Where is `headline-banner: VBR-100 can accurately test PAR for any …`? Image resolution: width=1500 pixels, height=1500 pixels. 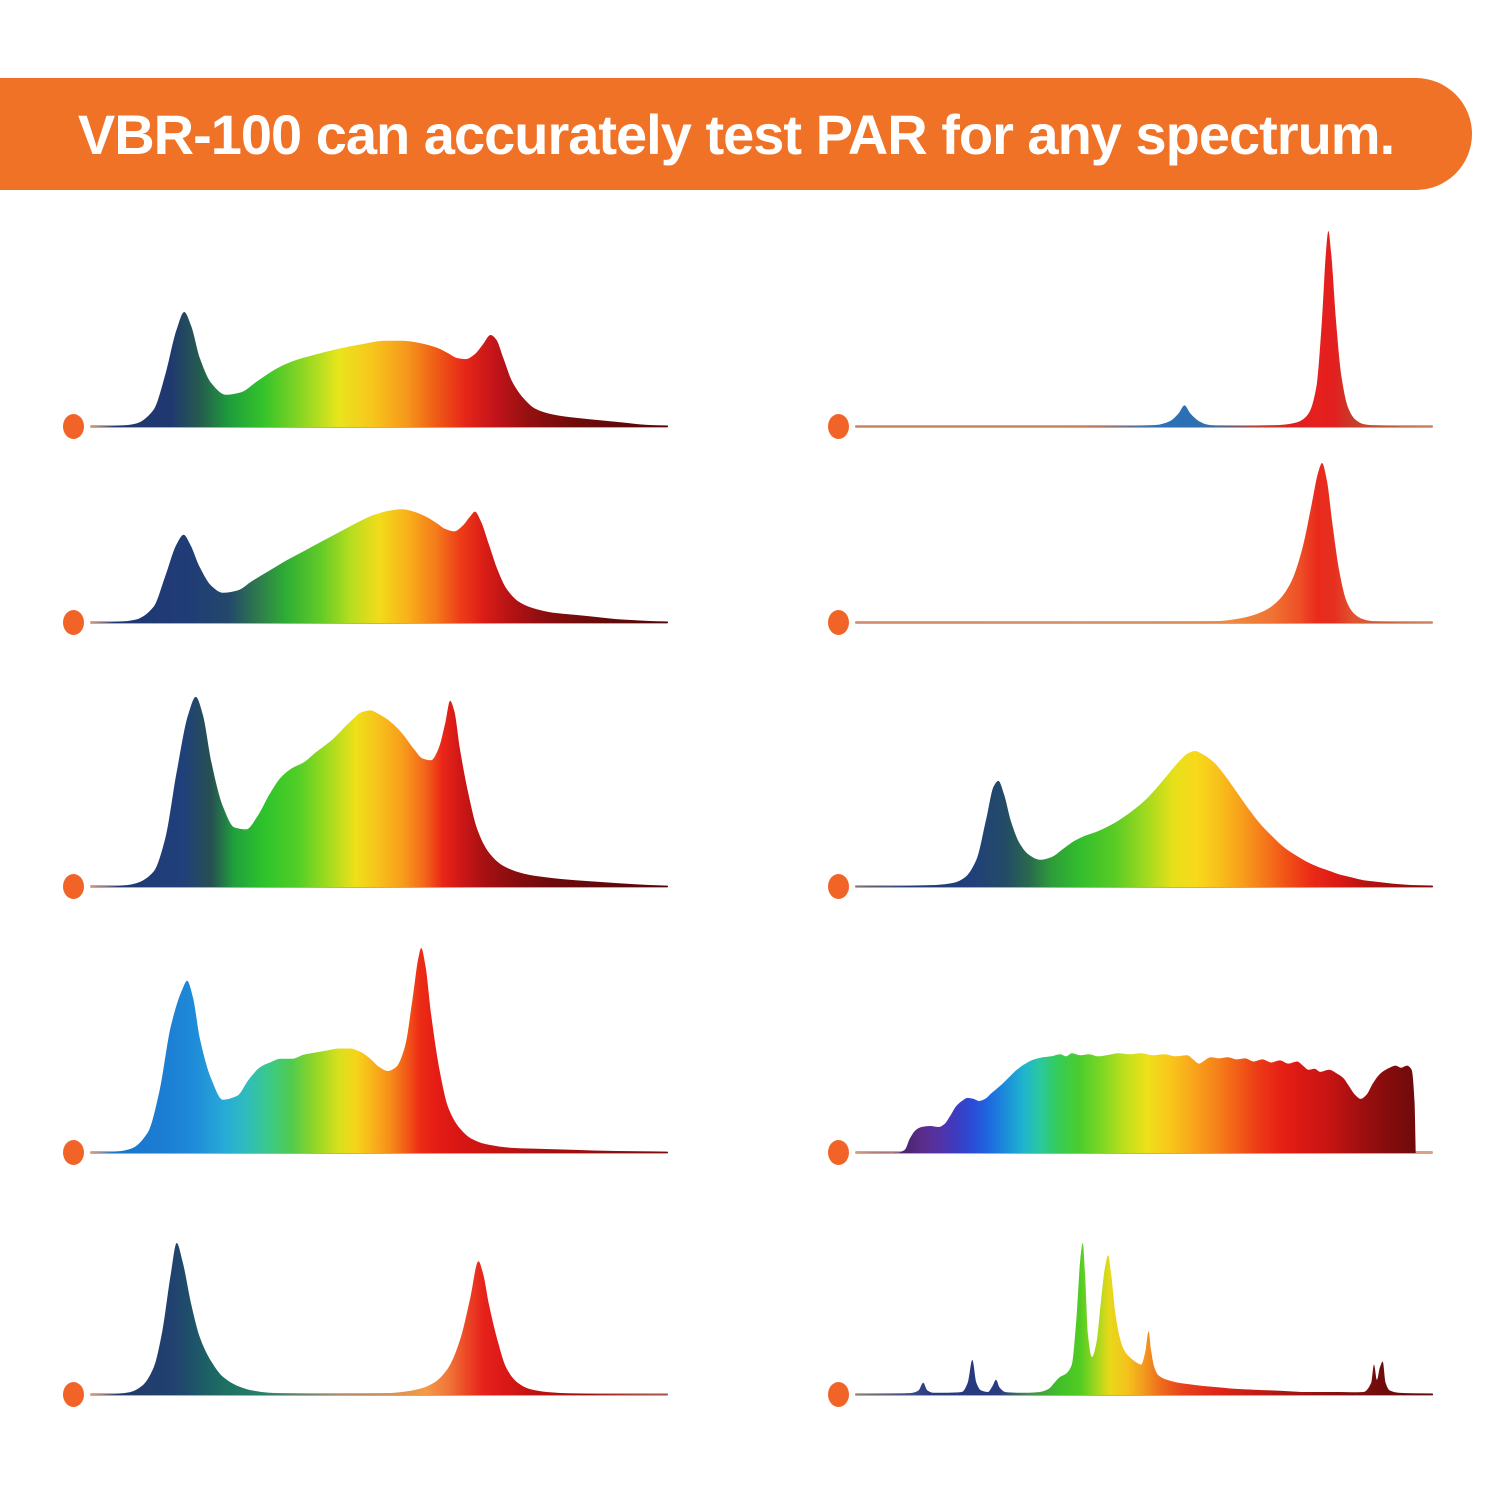
headline-banner: VBR-100 can accurately test PAR for any … is located at coordinates (736, 134).